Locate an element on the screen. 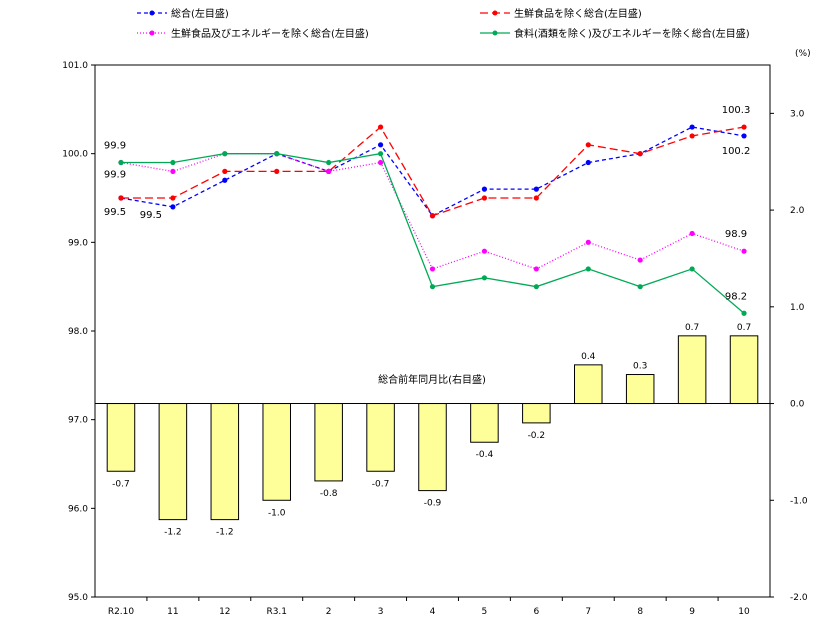 The image size is (834, 628). left-axis-tick-label: 100.0 is located at coordinates (75, 155).